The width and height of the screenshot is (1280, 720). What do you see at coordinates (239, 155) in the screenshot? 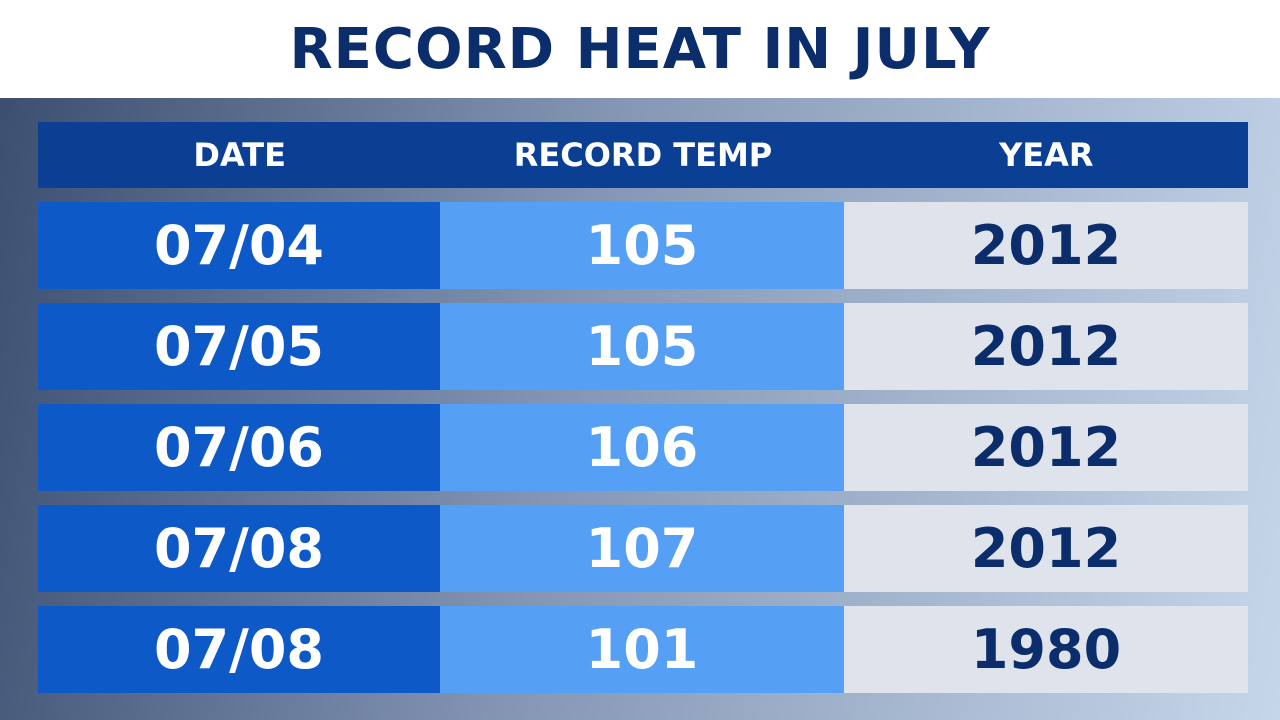
I see `column-header: DATE` at bounding box center [239, 155].